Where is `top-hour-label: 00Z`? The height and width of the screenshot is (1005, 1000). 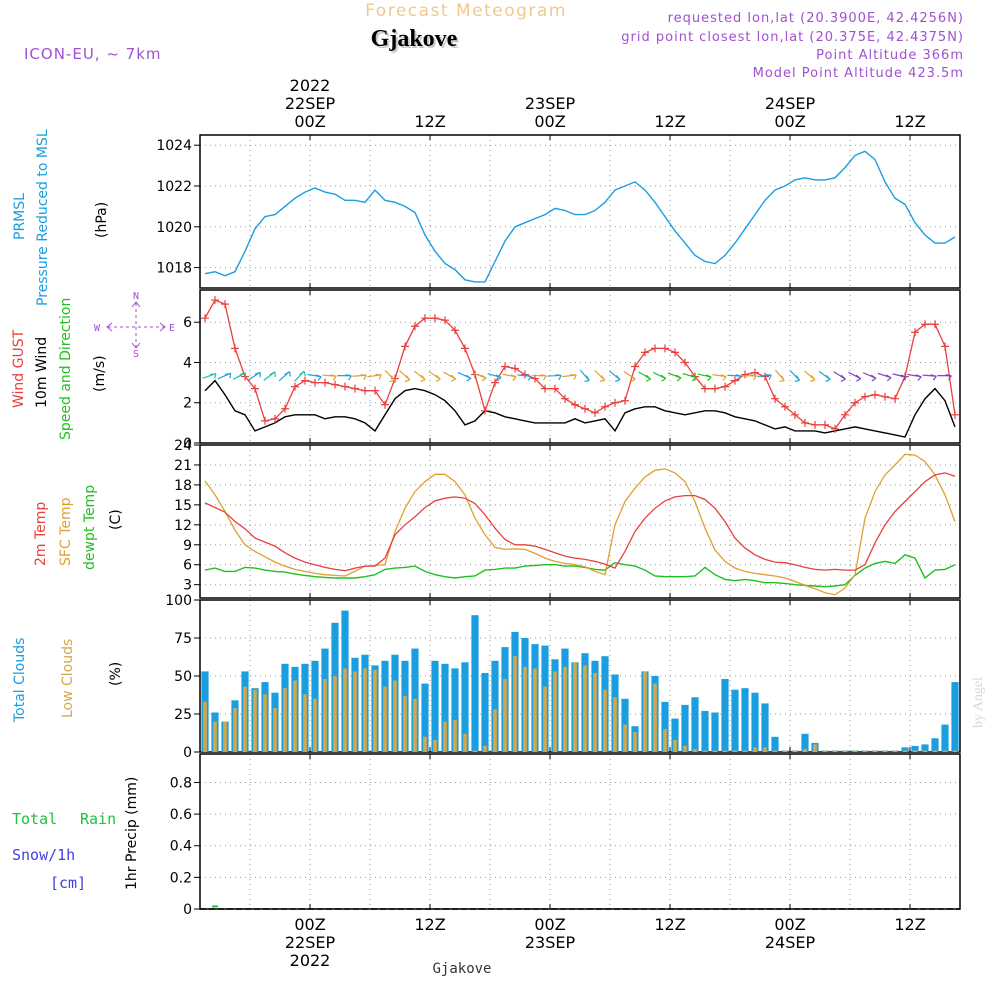 top-hour-label: 00Z is located at coordinates (309, 121).